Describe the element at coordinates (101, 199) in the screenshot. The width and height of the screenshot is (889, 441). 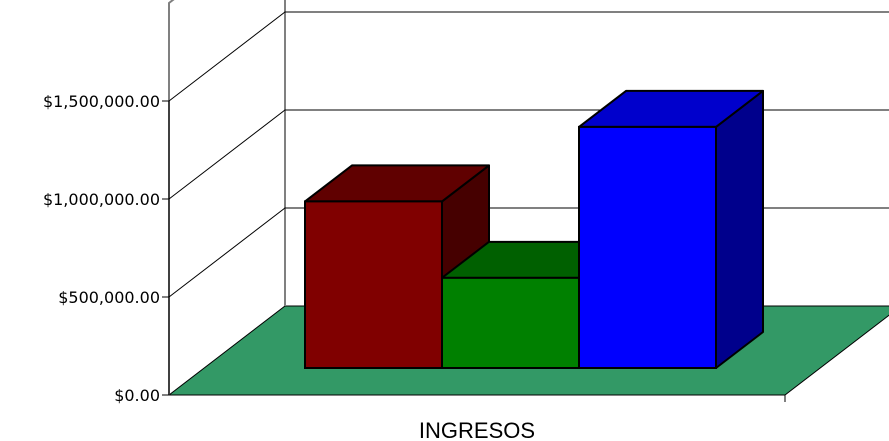
I see `y-tick-label: $1,000,000.00` at that location.